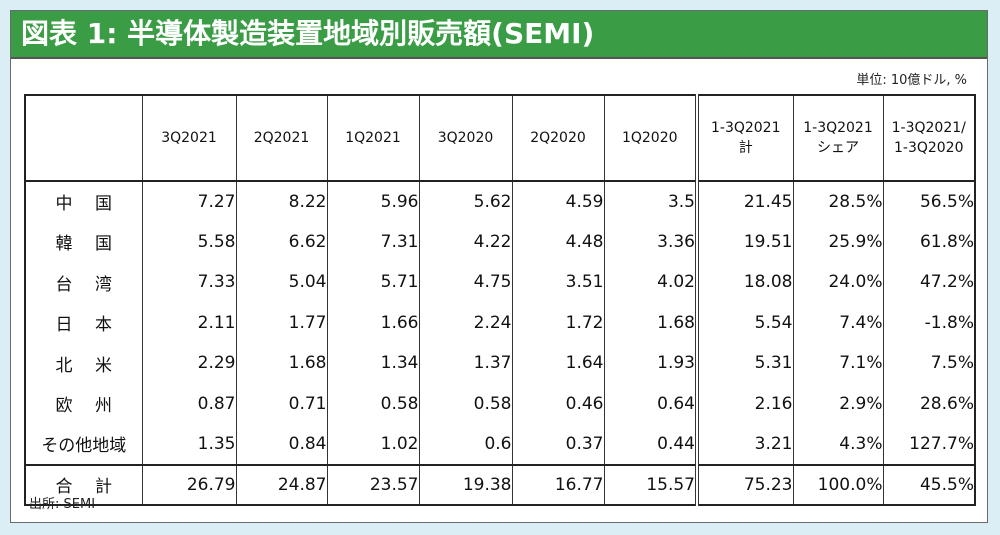  What do you see at coordinates (189, 138) in the screenshot?
I see `column-header: 3Q2021` at bounding box center [189, 138].